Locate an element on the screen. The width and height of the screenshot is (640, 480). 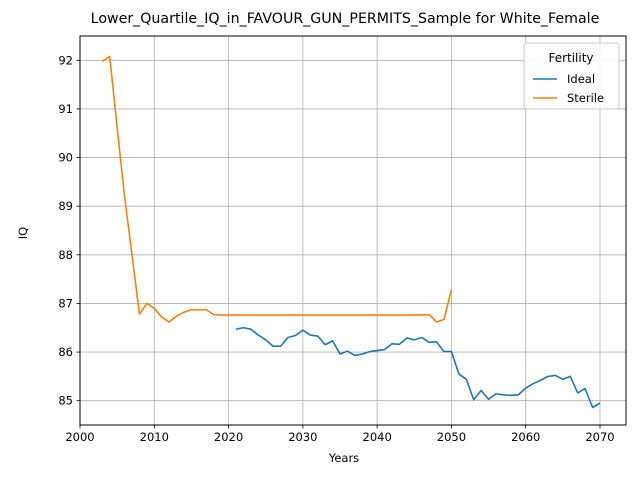
y-tick-label: 88 is located at coordinates (65, 255).